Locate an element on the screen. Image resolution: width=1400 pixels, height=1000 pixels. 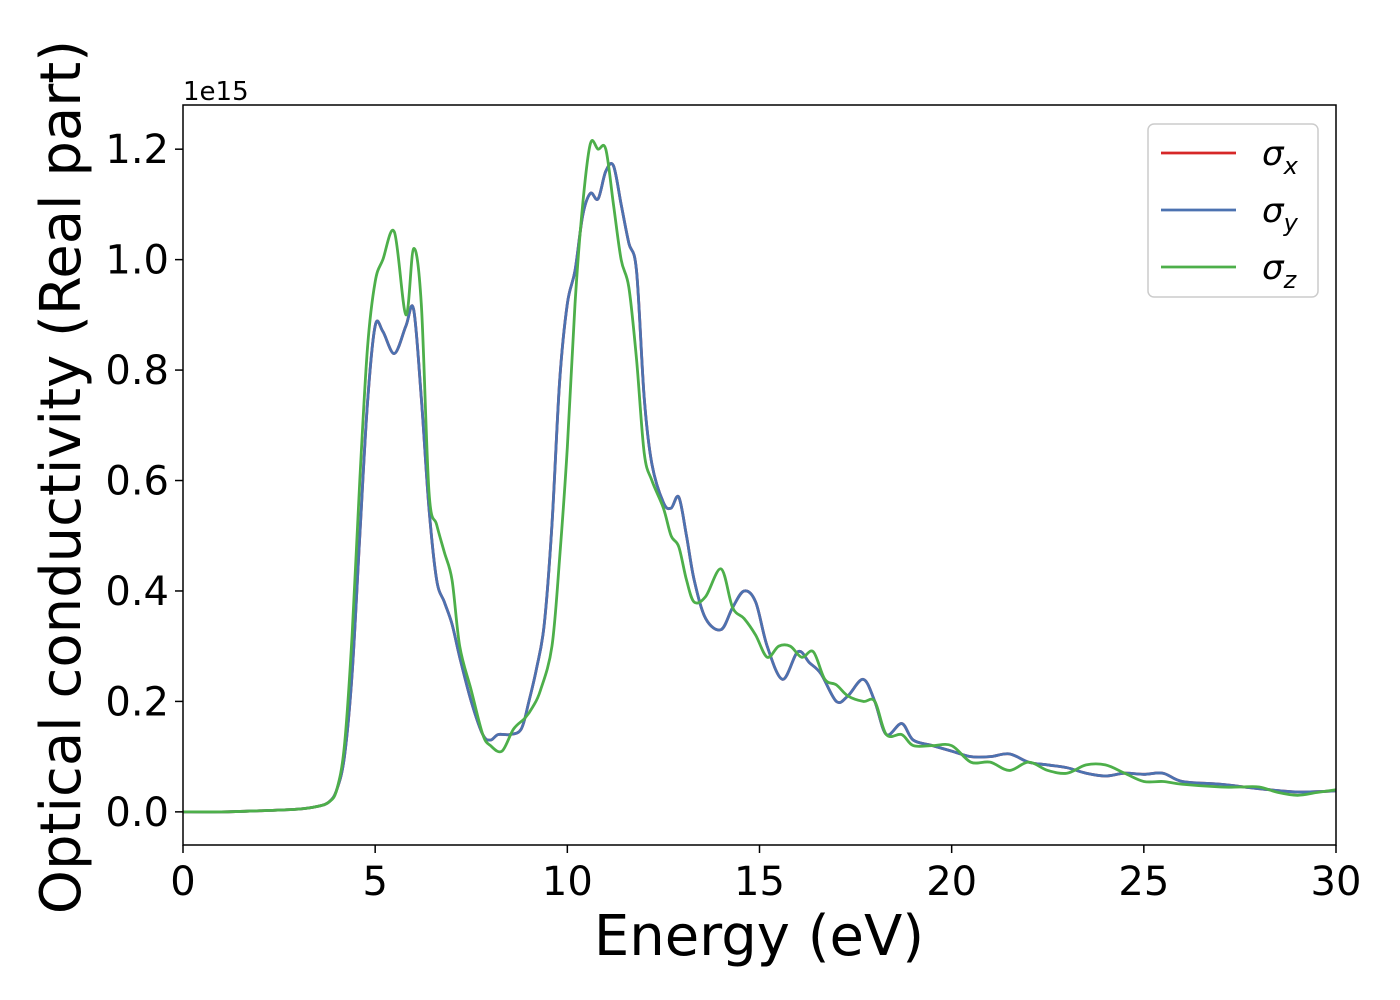
x-tick-label: 30 is located at coordinates (1336, 882).